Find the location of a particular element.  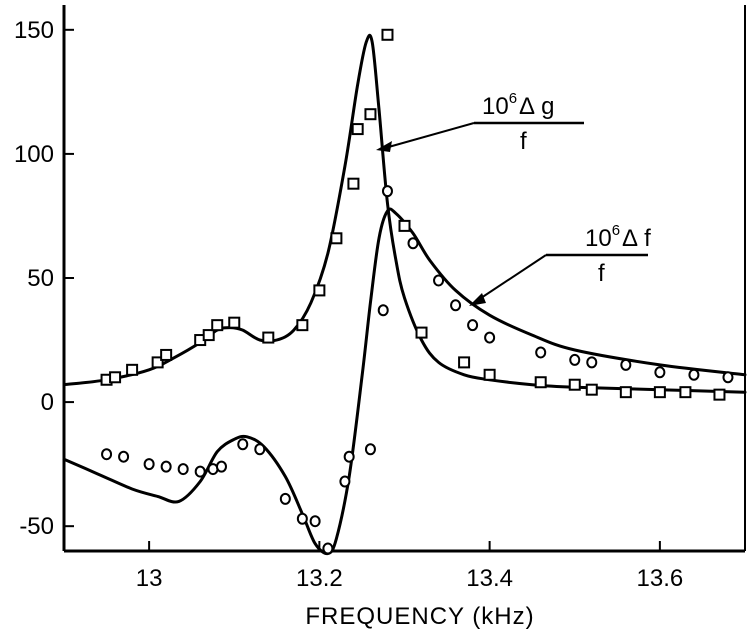

annotations: 106Δ g f 106Δ f f is located at coordinates (513, 198).